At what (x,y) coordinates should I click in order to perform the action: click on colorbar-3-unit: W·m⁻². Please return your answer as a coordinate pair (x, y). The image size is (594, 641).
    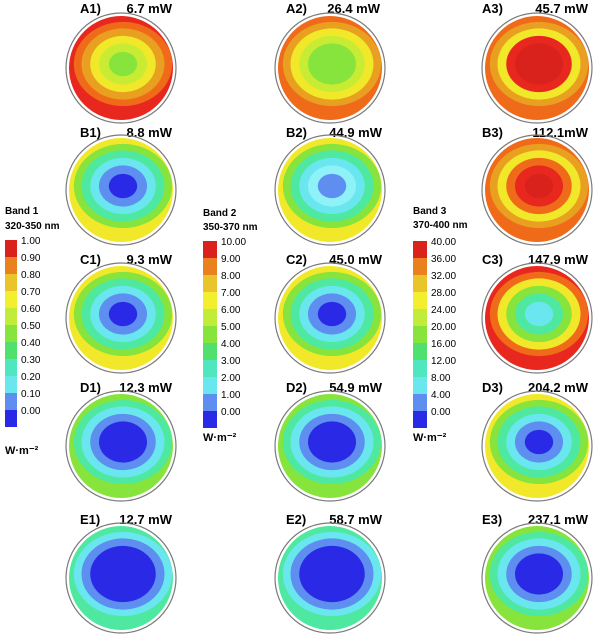
    Looking at the image, I should click on (430, 438).